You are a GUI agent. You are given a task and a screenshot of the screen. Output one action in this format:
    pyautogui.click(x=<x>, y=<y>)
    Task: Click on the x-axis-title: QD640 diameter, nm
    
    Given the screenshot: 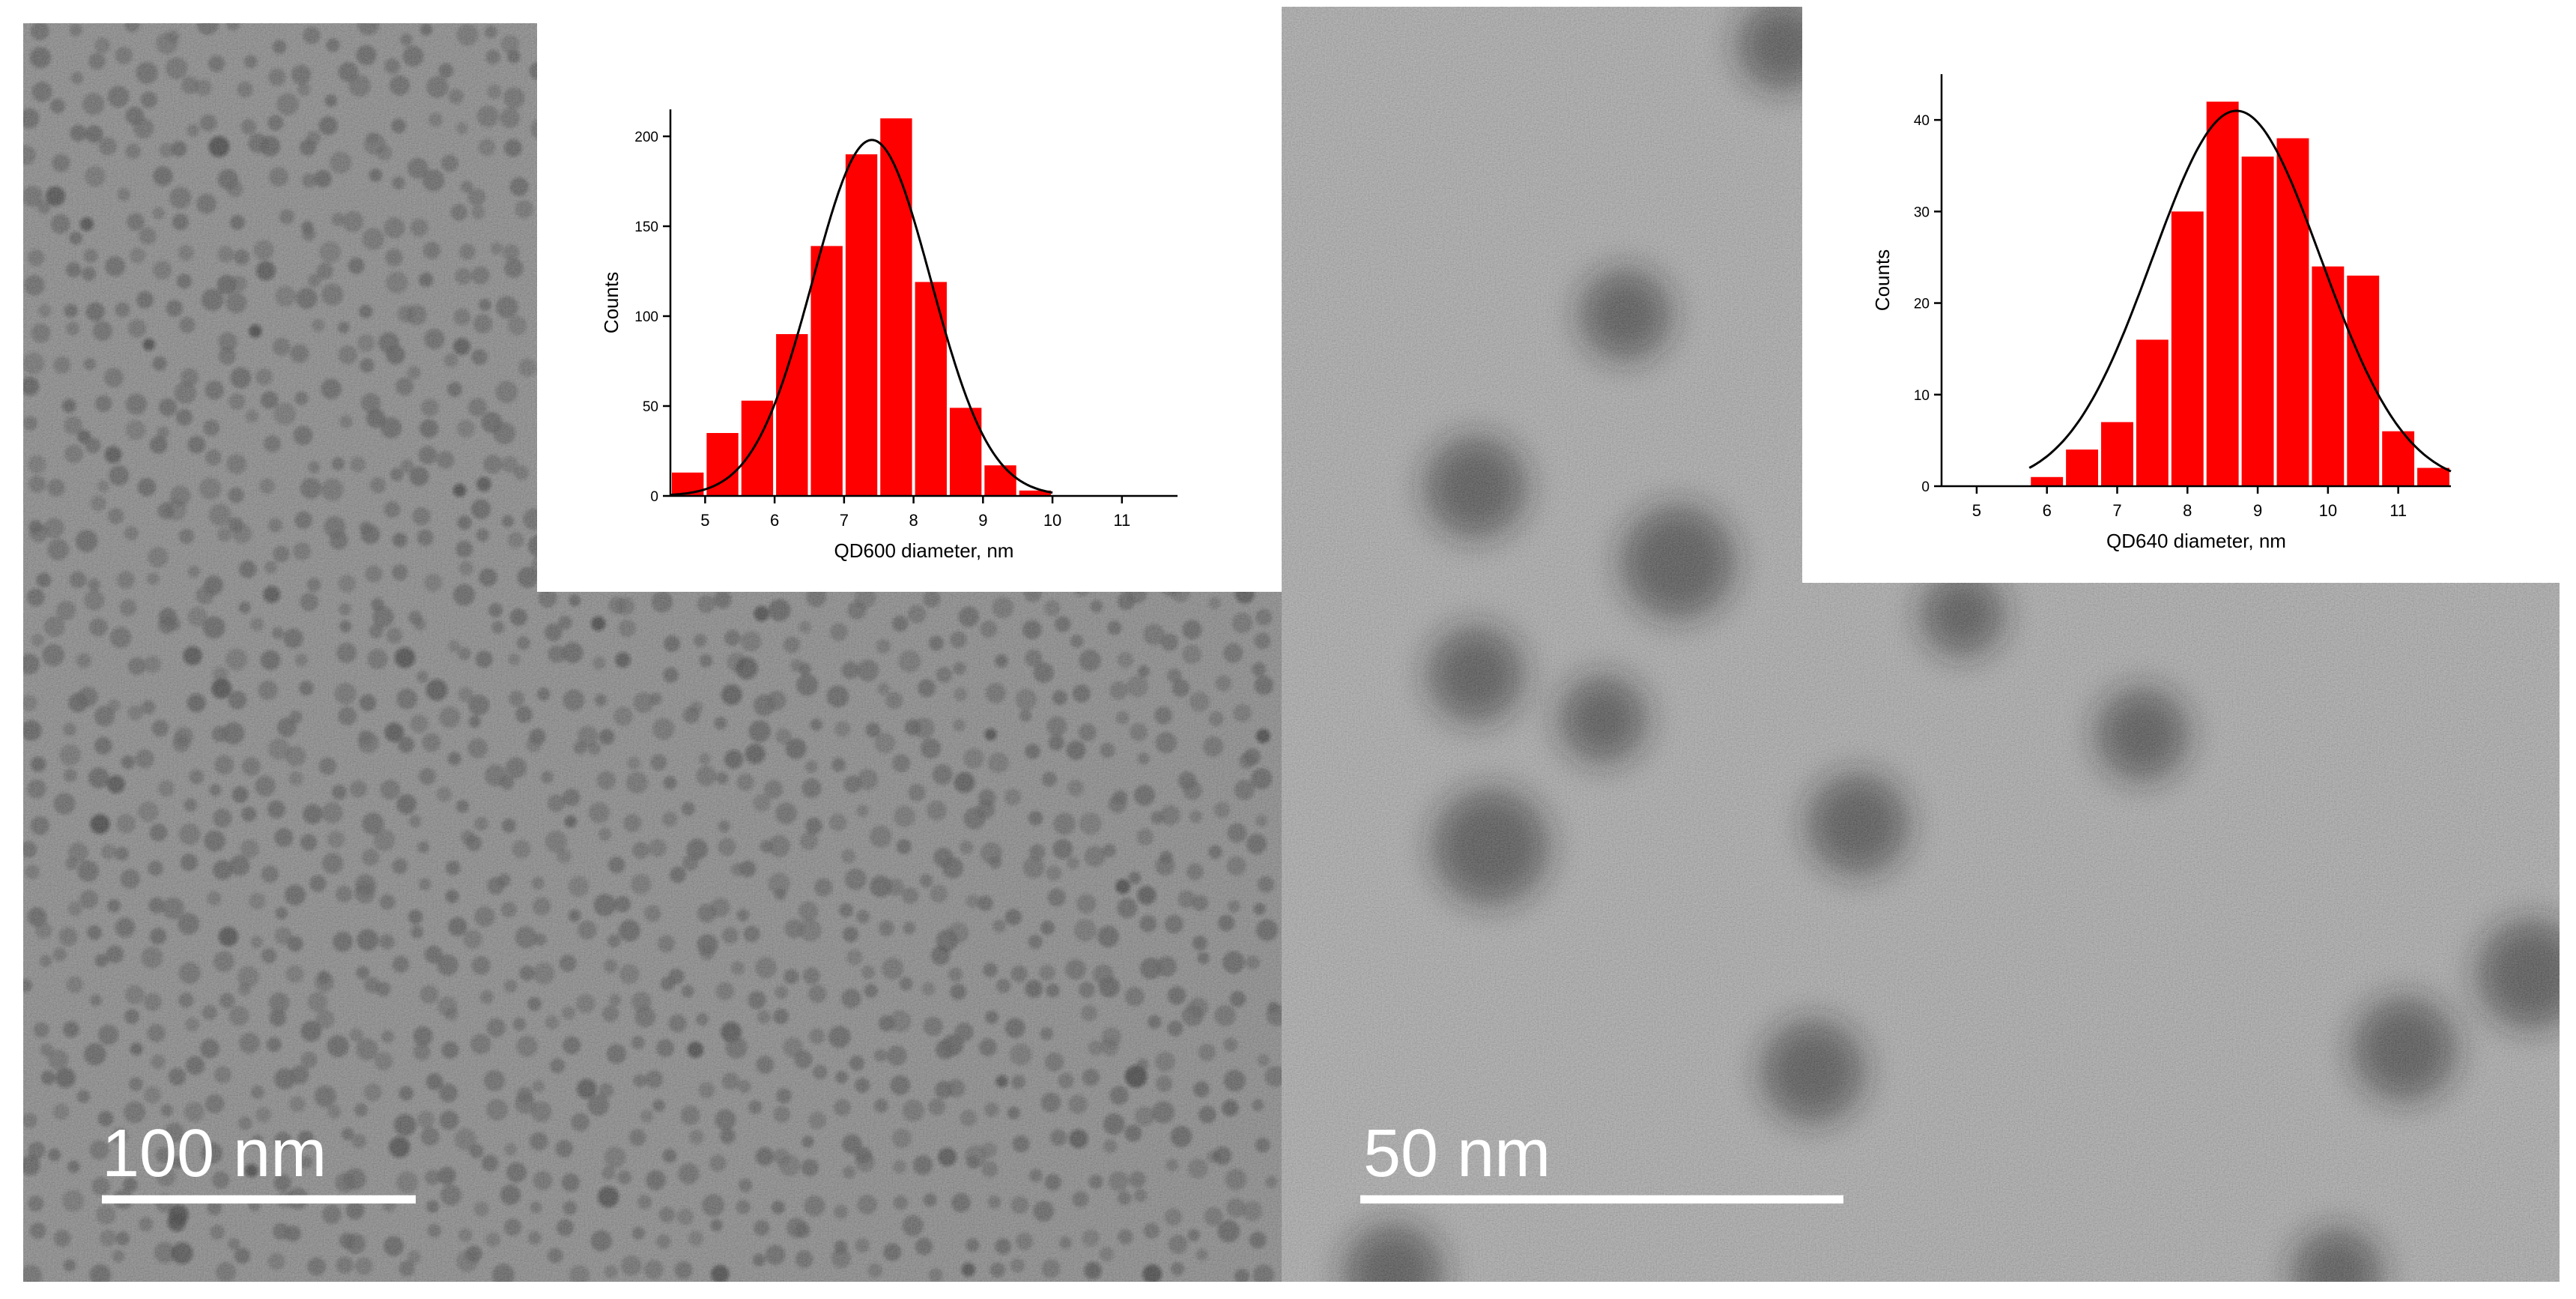 What is the action you would take?
    pyautogui.click(x=2196, y=541)
    